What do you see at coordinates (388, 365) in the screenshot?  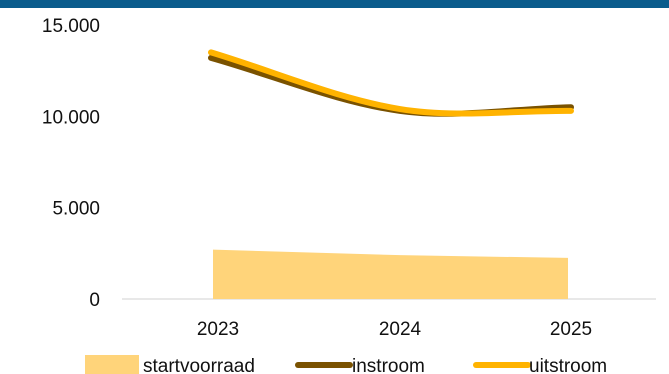 I see `legend-label-instroom: instroom` at bounding box center [388, 365].